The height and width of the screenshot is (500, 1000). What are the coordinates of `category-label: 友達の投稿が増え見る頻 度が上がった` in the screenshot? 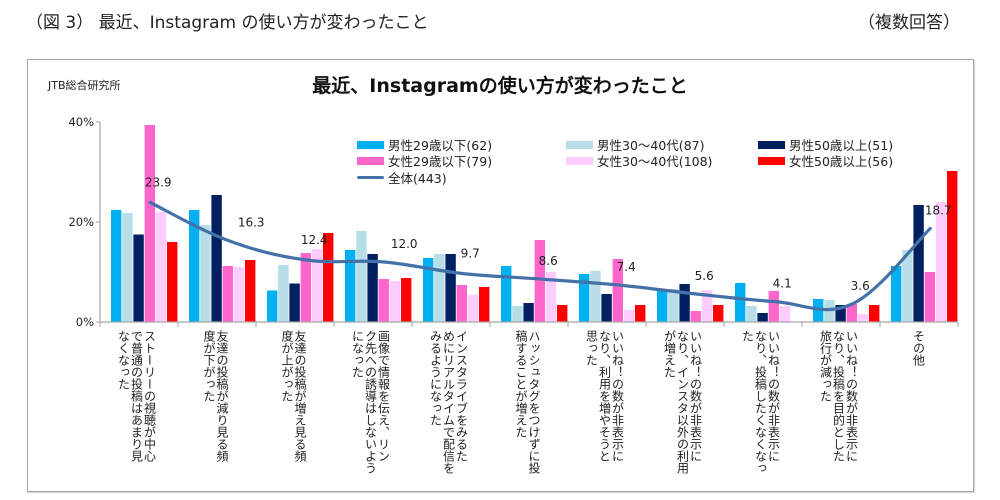 It's located at (293, 396).